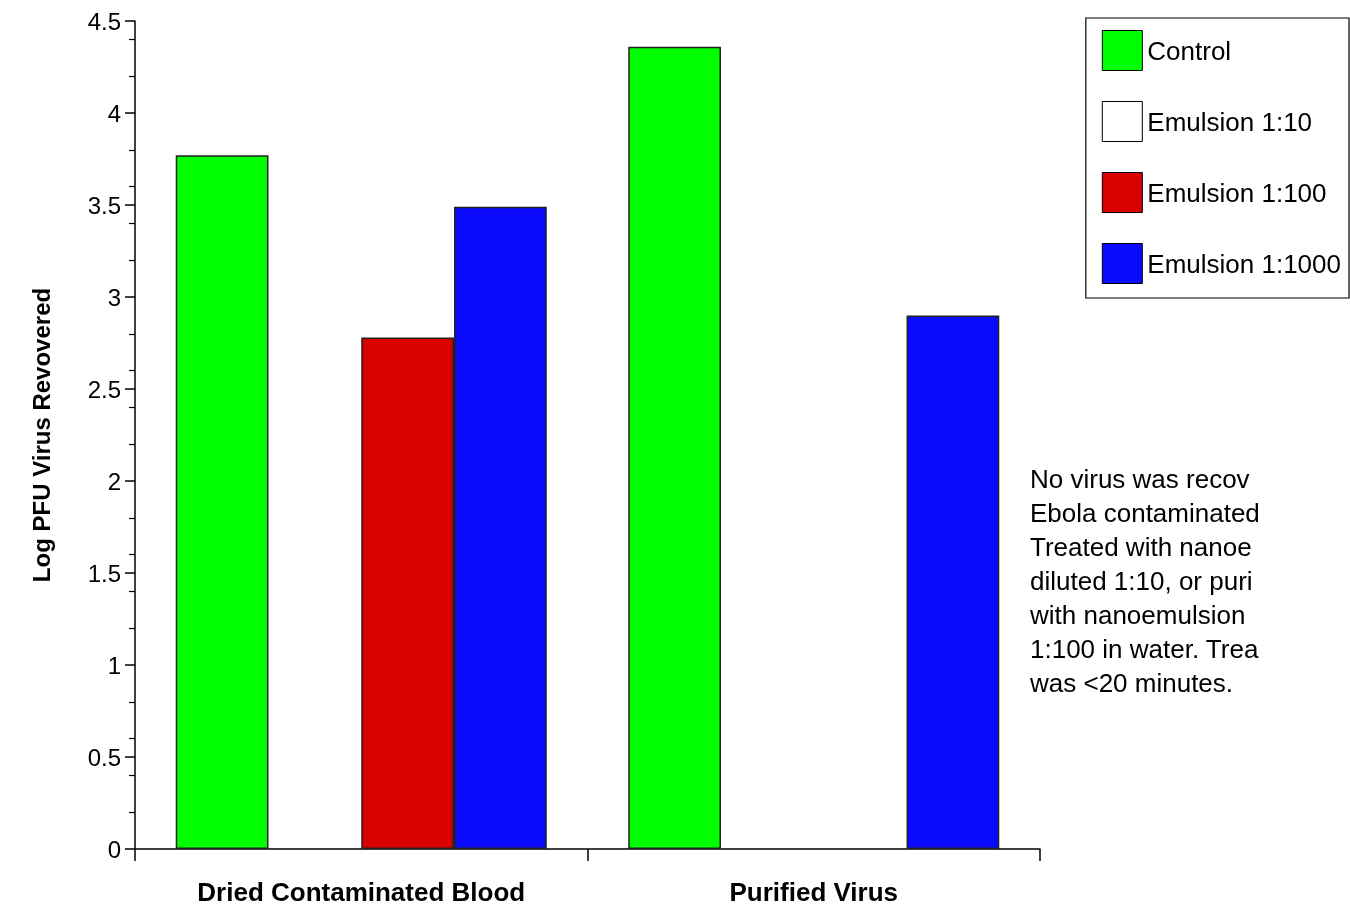 The height and width of the screenshot is (912, 1350). What do you see at coordinates (114, 481) in the screenshot?
I see `y-tick-label: 2` at bounding box center [114, 481].